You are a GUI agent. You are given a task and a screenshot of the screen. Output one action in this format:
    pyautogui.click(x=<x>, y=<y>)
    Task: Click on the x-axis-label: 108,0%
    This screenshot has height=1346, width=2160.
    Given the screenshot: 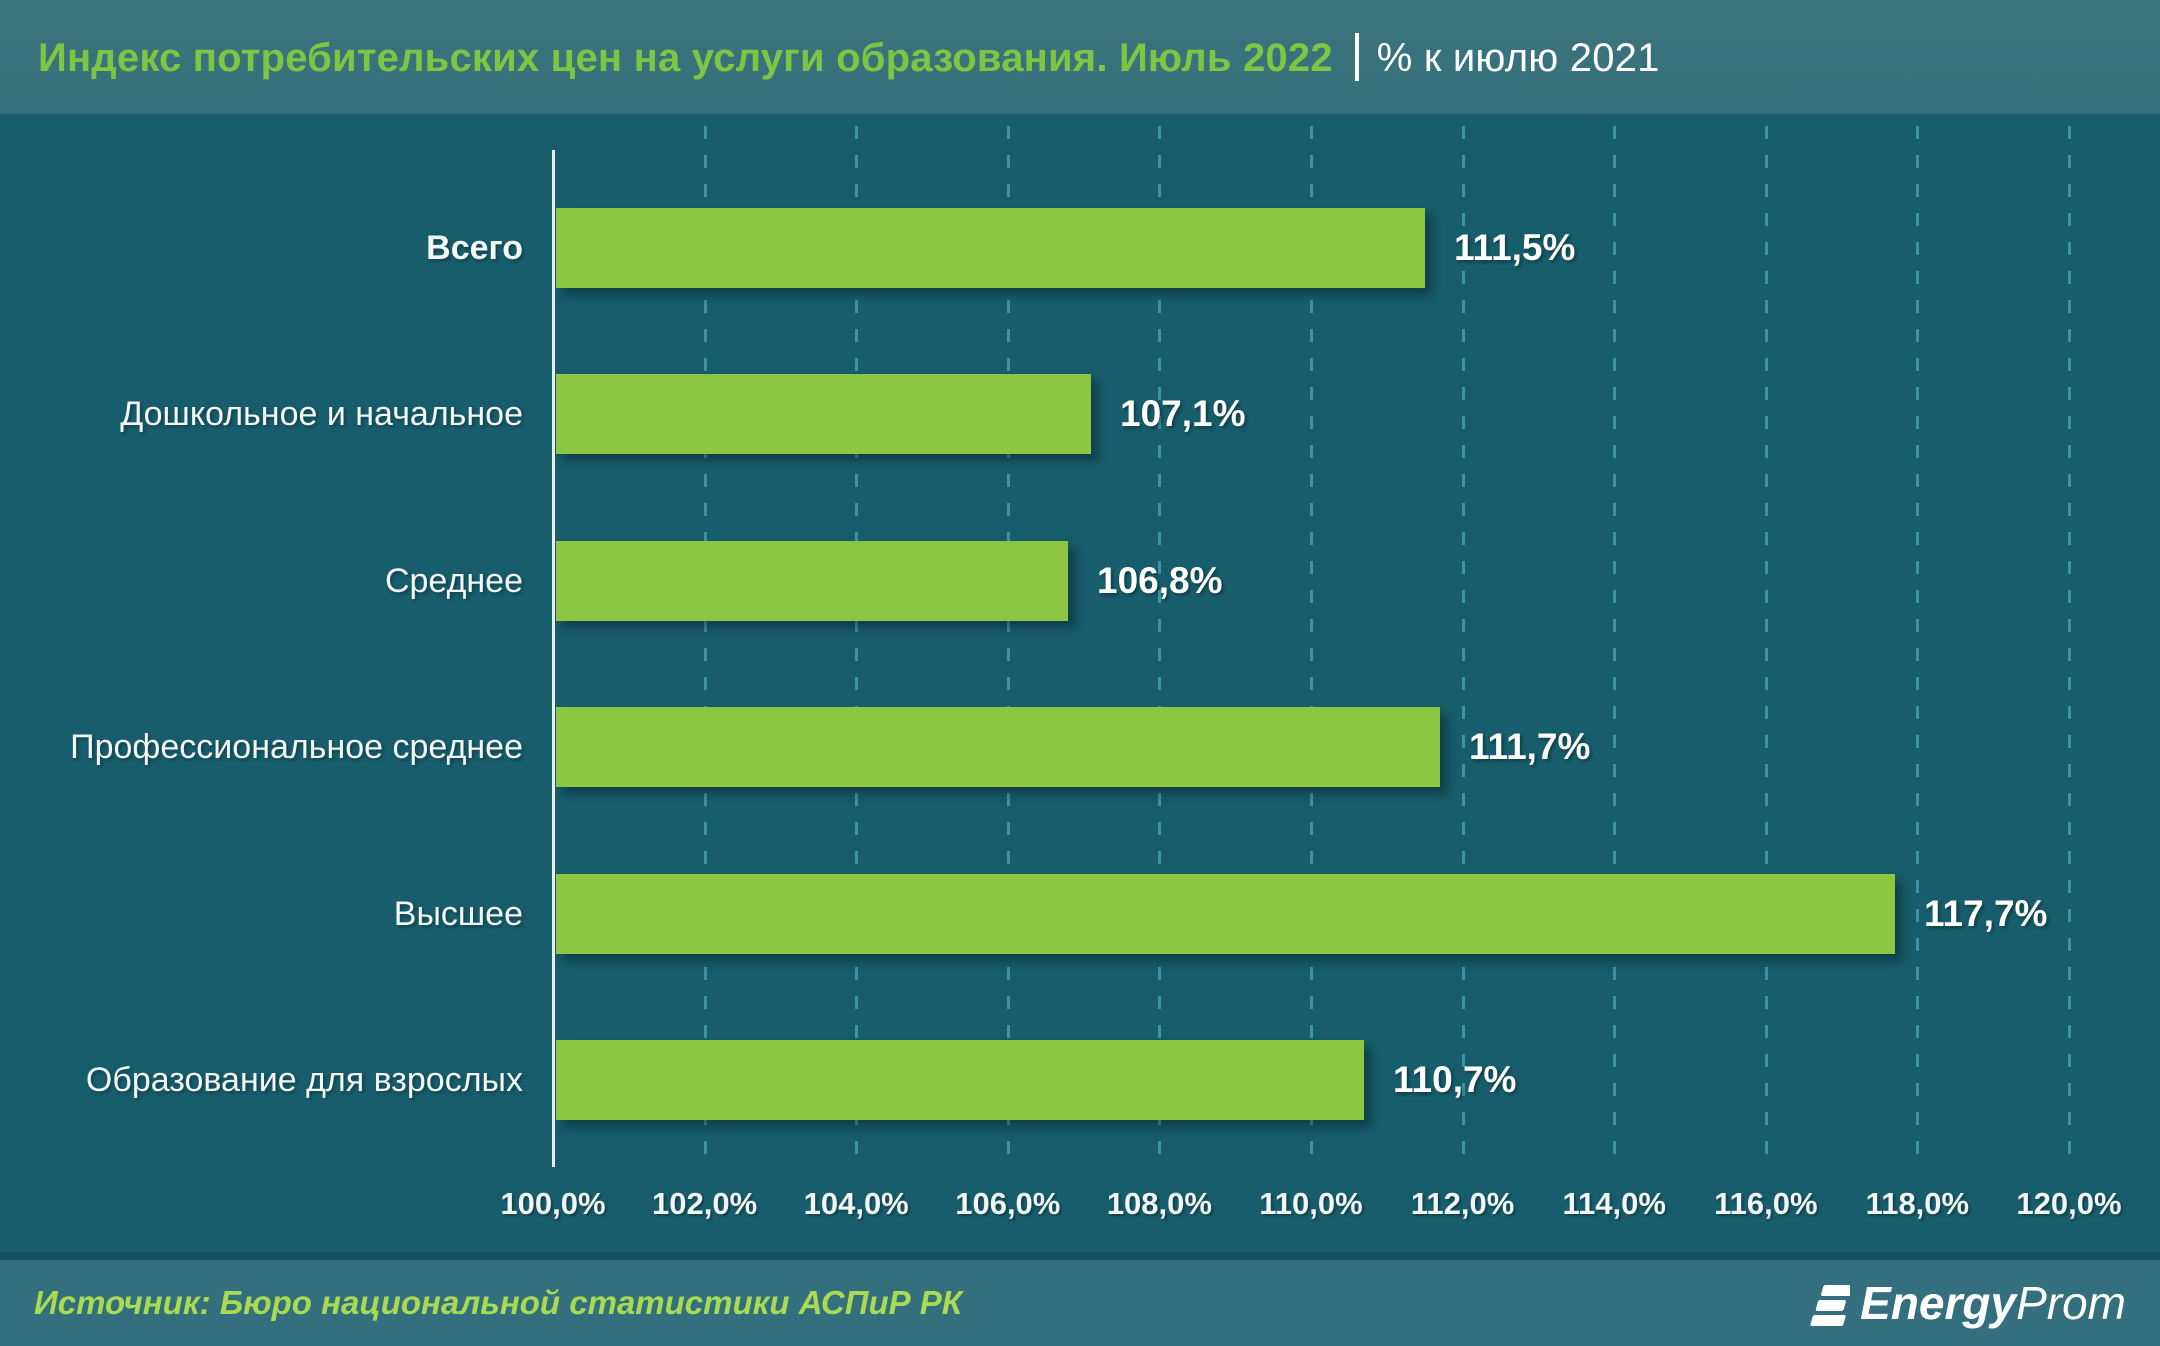 What is the action you would take?
    pyautogui.click(x=1159, y=1203)
    